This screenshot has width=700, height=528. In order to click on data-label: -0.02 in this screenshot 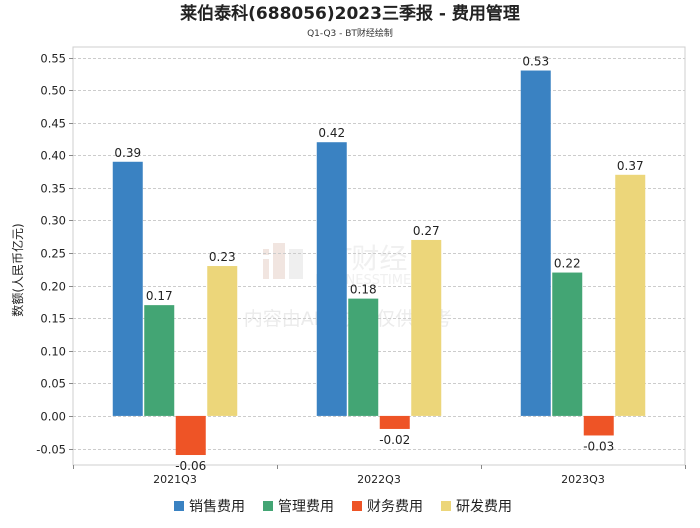, I will do `click(394, 440)`.